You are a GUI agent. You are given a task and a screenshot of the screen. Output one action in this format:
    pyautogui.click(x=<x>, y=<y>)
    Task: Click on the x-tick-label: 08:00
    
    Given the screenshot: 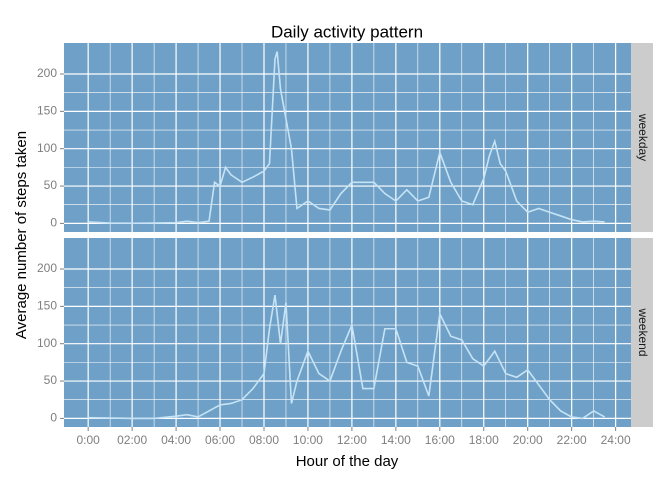 What is the action you would take?
    pyautogui.click(x=264, y=440)
    